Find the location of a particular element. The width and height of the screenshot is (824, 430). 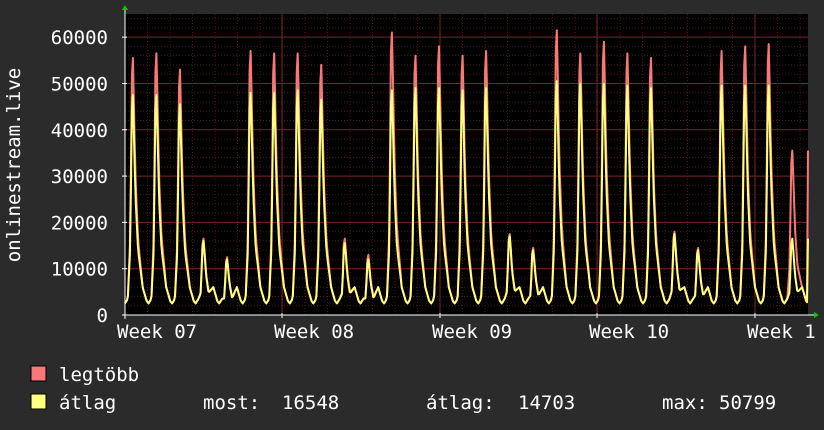

stat-max-label: max: is located at coordinates (685, 403).